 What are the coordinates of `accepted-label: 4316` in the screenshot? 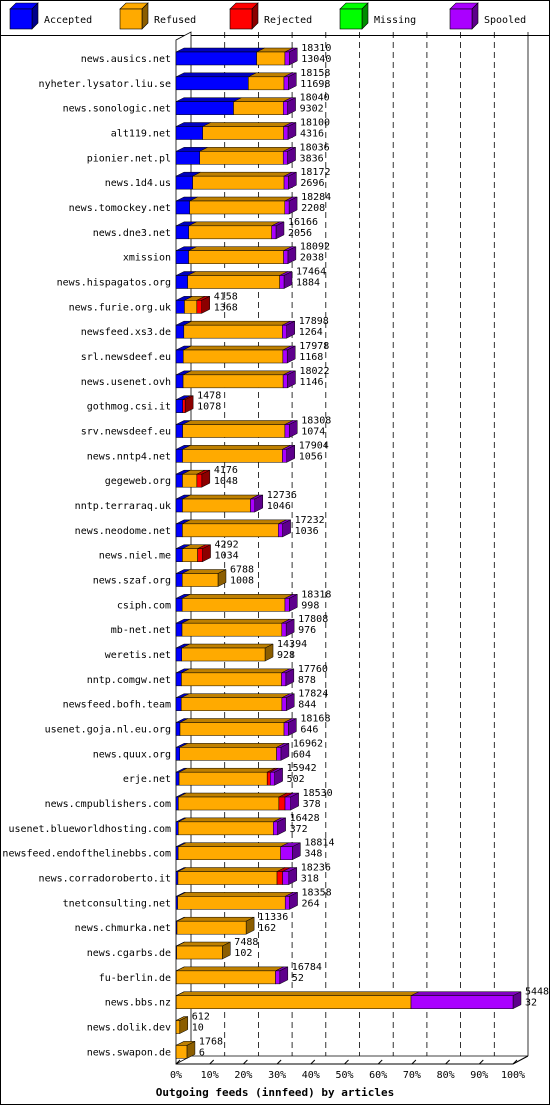 It's located at (312, 134).